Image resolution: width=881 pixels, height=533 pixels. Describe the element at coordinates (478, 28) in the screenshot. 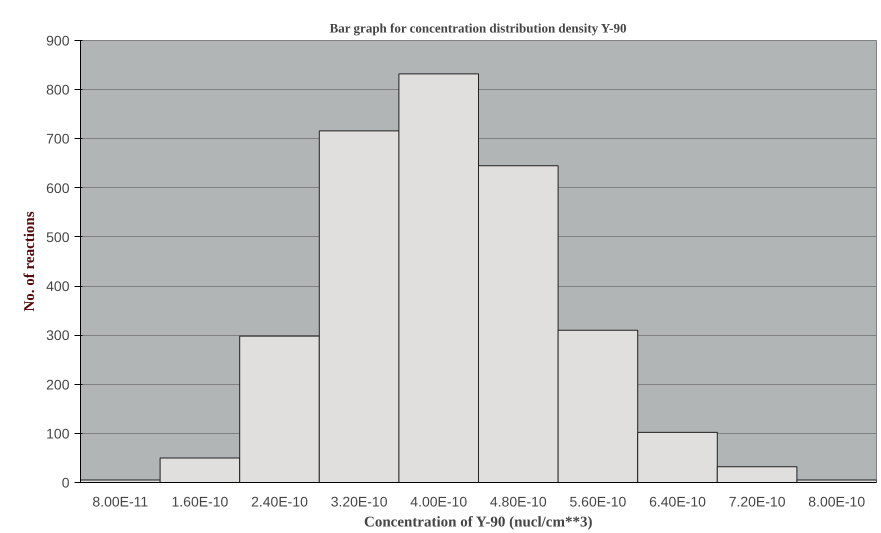

I see `chart-title: Bar graph for concentration distribution density Y-90` at that location.